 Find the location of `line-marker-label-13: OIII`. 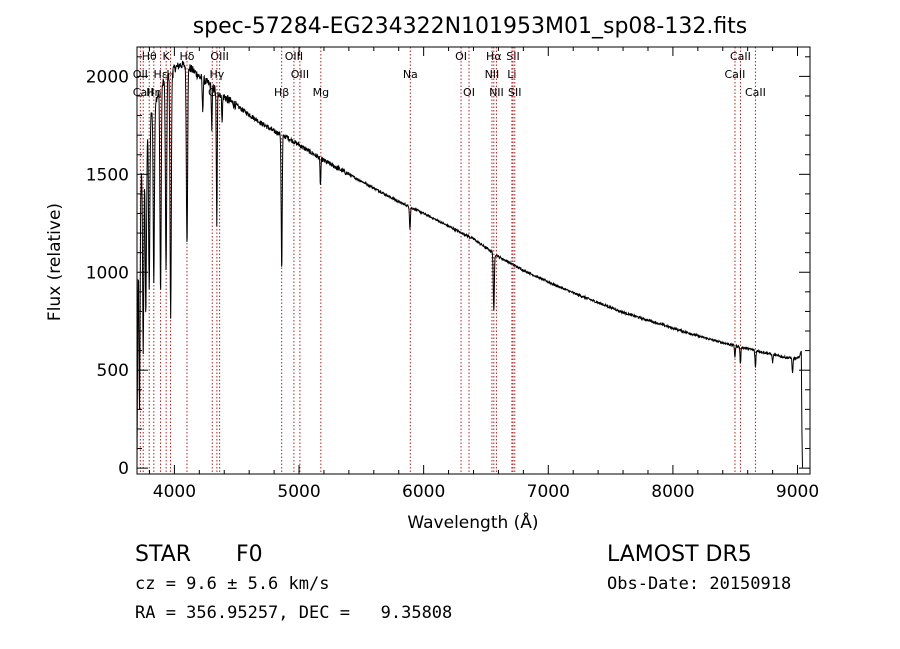

line-marker-label-13: OIII is located at coordinates (300, 74).